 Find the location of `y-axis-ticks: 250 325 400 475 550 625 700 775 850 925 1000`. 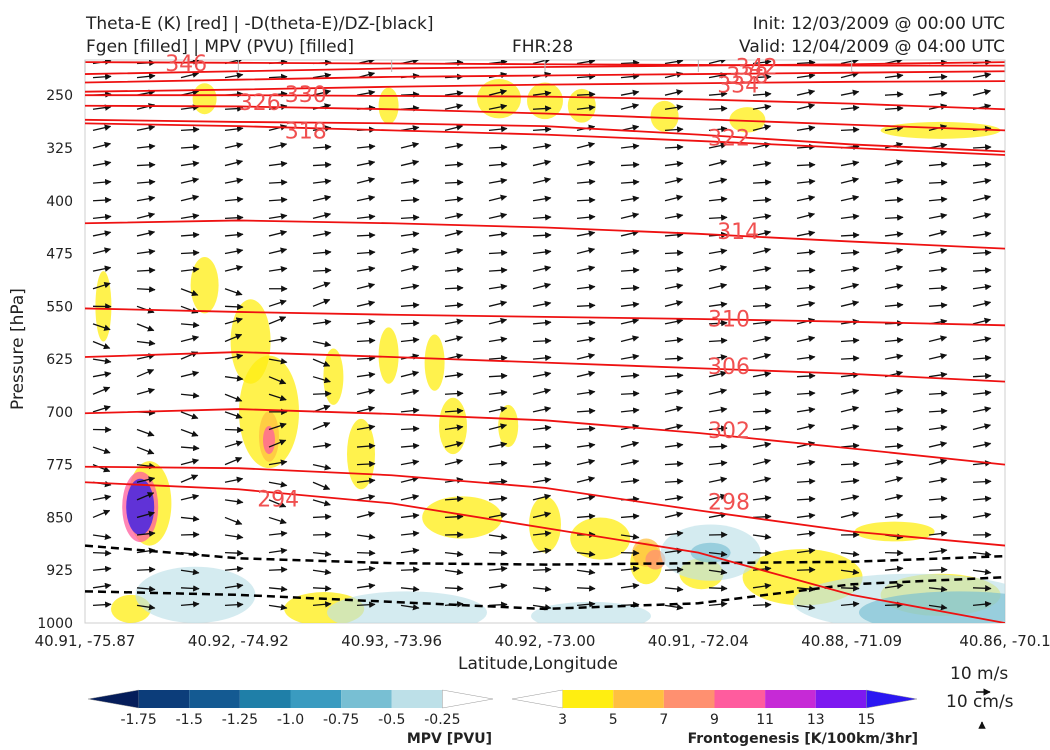

y-axis-ticks: 250 325 400 475 550 625 700 775 850 925 1000 is located at coordinates (55, 360).